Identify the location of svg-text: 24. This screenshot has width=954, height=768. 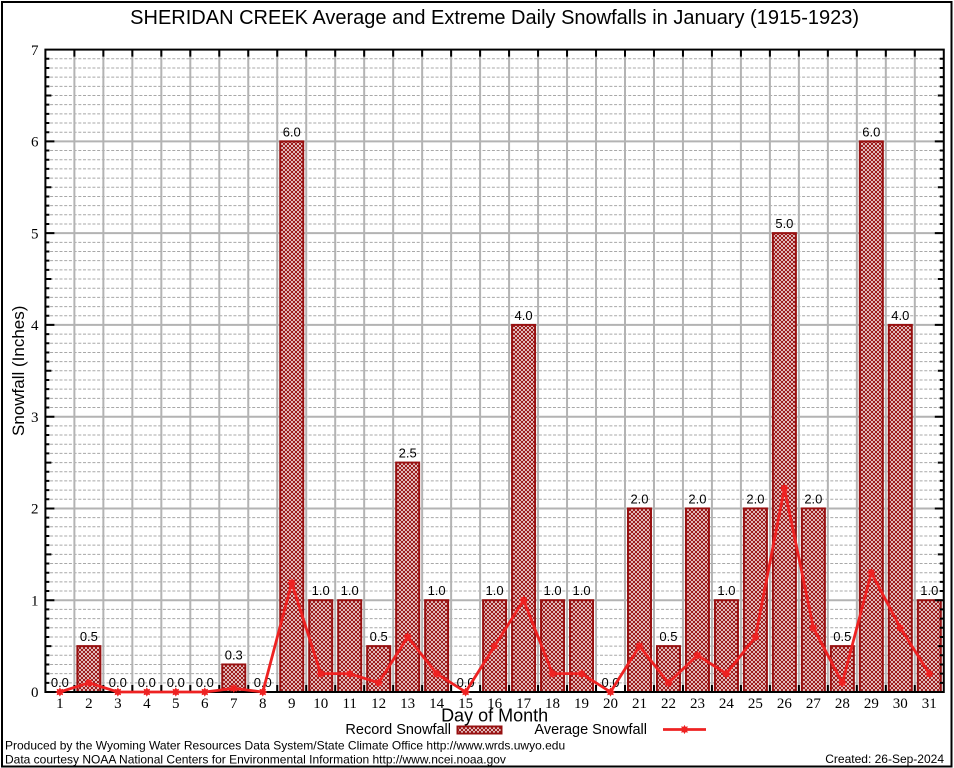
(727, 704).